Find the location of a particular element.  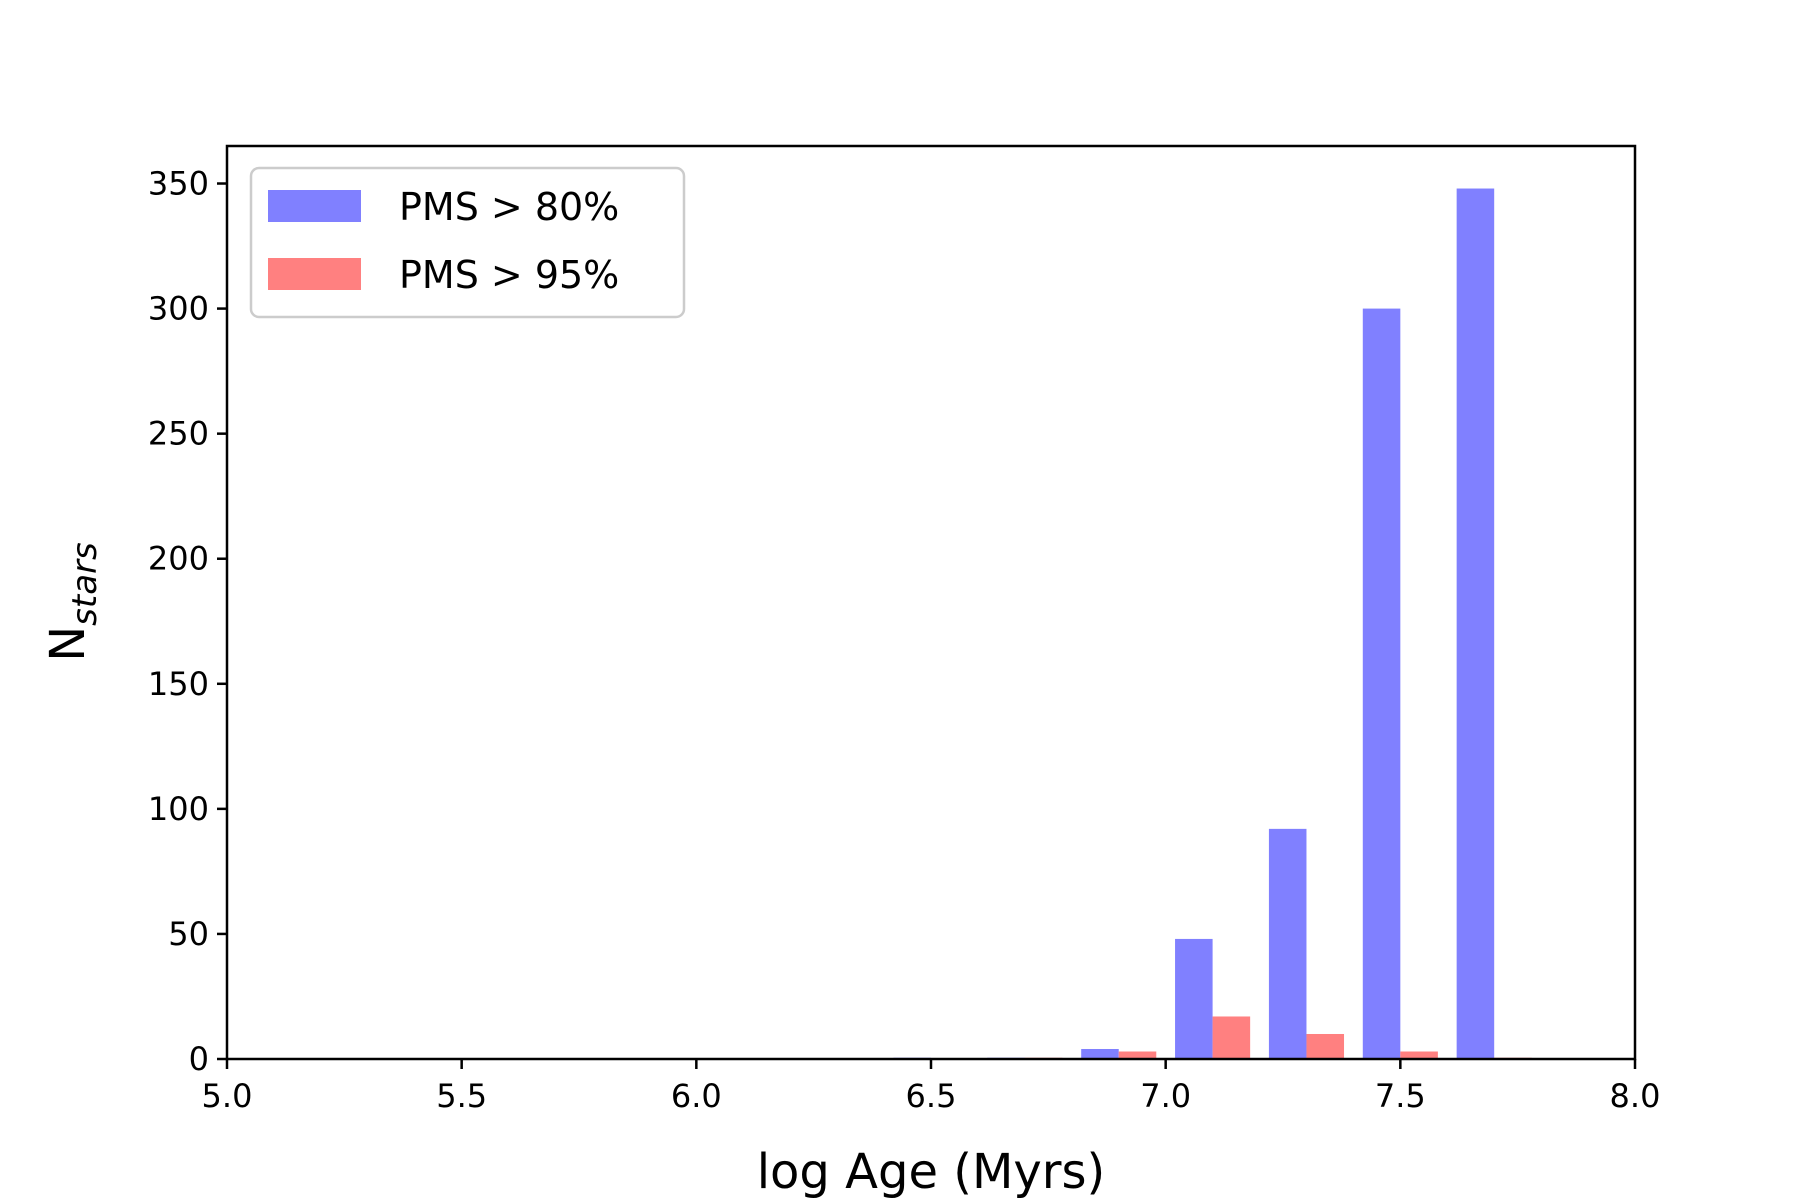

x-tick-label: 7.0 is located at coordinates (1165, 1096).